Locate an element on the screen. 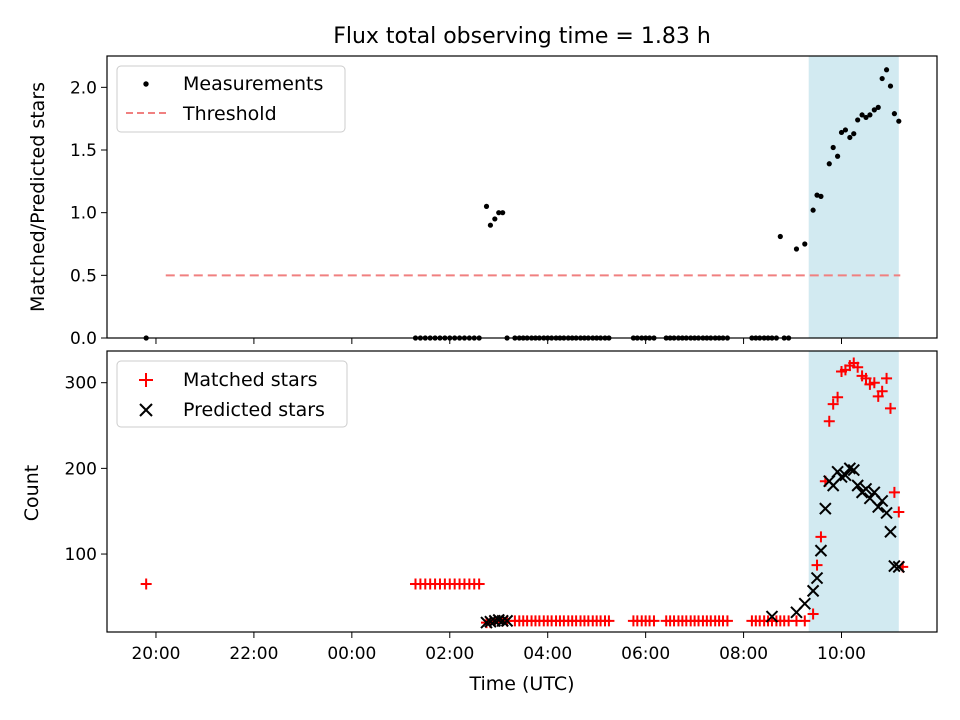  legend-label-predicted: Predicted stars is located at coordinates (254, 410).